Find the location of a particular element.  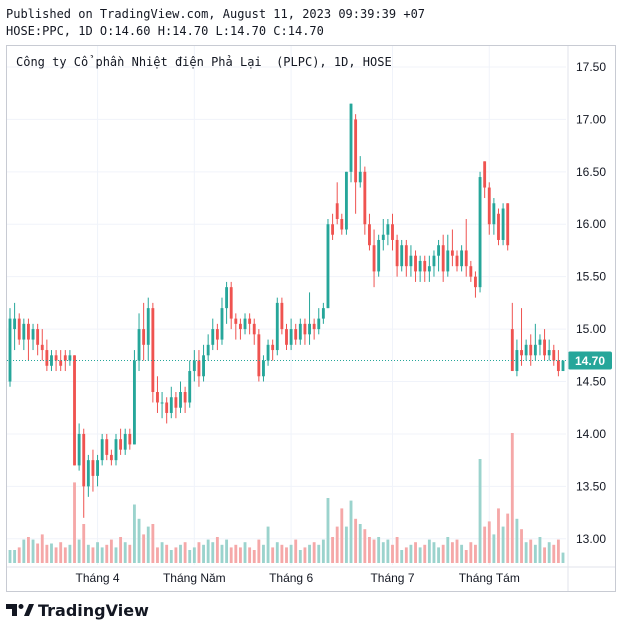

footer-brand: TradingView is located at coordinates (77, 610).